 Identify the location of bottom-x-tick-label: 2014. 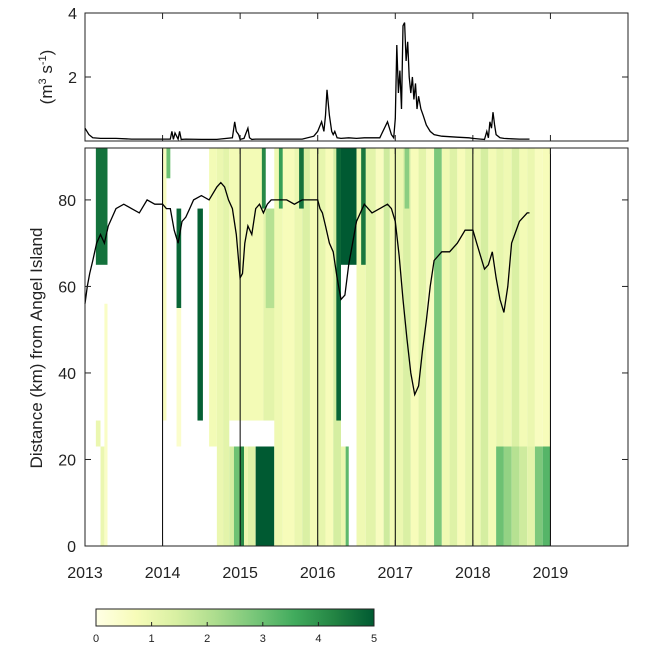
(163, 573).